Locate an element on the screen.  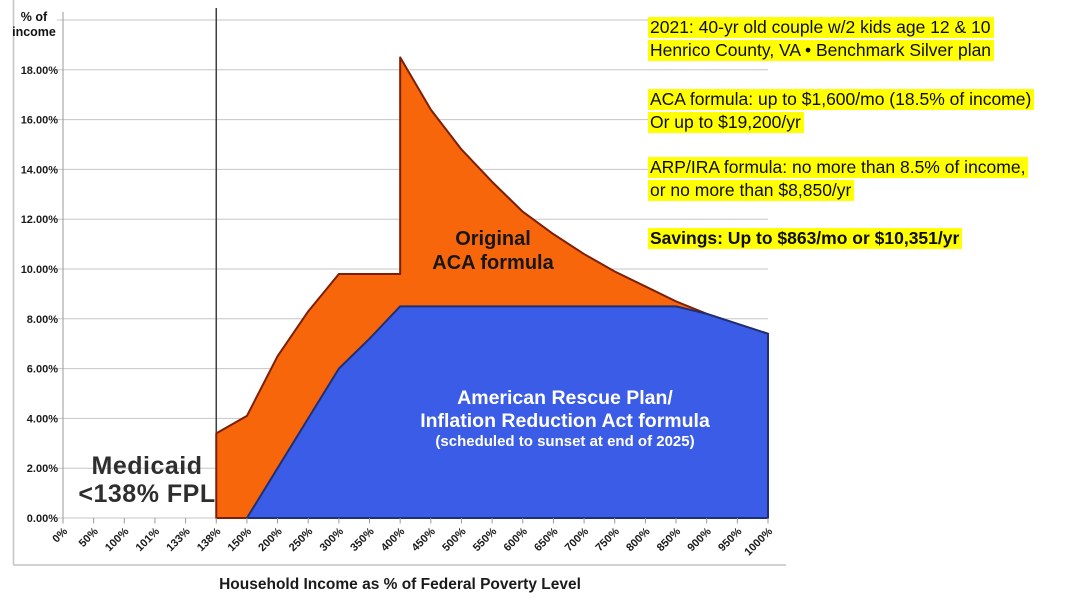
y-axis-title: % of income is located at coordinates (34, 25).